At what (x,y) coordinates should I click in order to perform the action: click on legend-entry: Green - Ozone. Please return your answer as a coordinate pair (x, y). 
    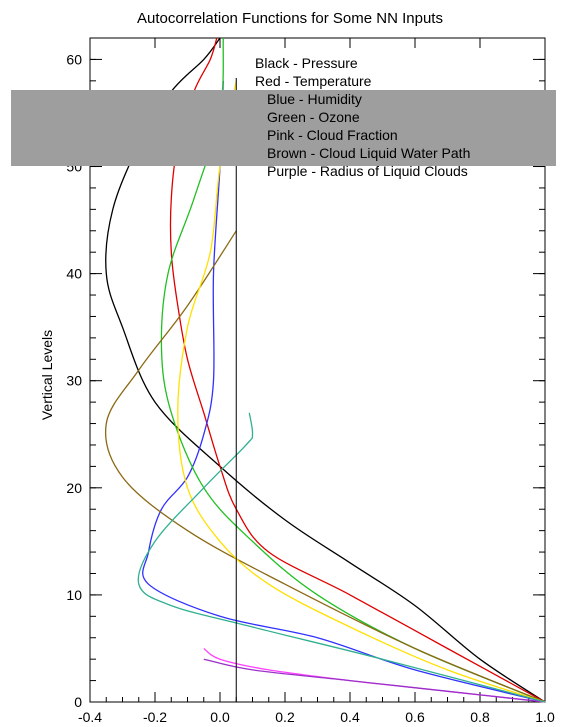
    Looking at the image, I should click on (313, 117).